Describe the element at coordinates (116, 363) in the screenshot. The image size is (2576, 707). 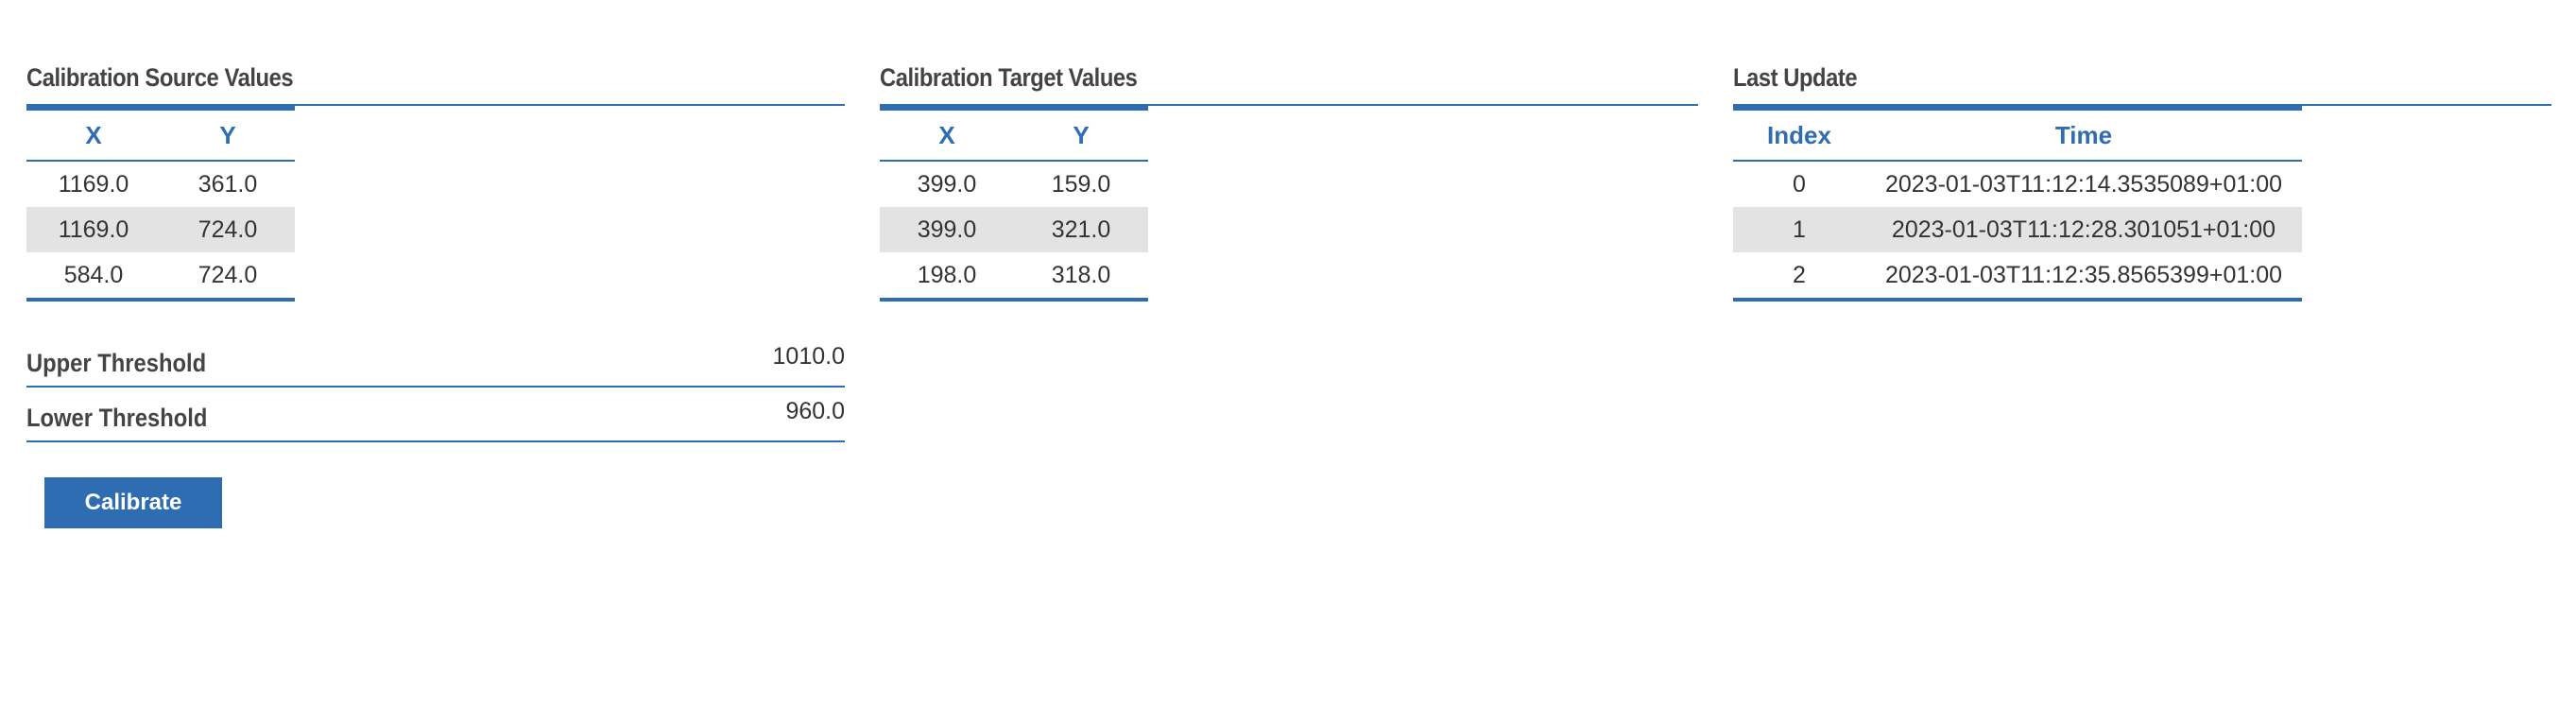
I see `upper-threshold-label: Upper Threshold` at that location.